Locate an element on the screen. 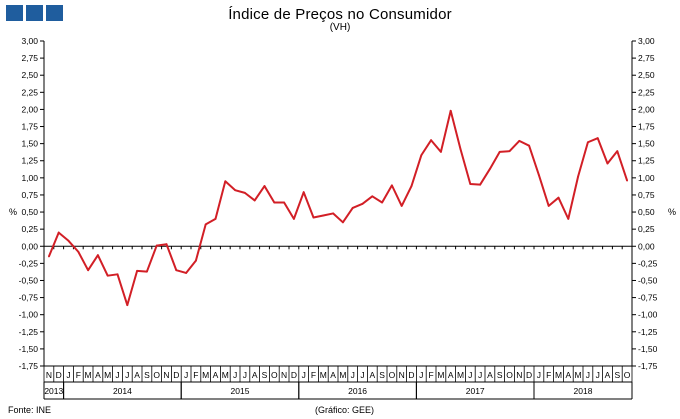 The image size is (680, 419). y-axis-label-right: % is located at coordinates (672, 212).